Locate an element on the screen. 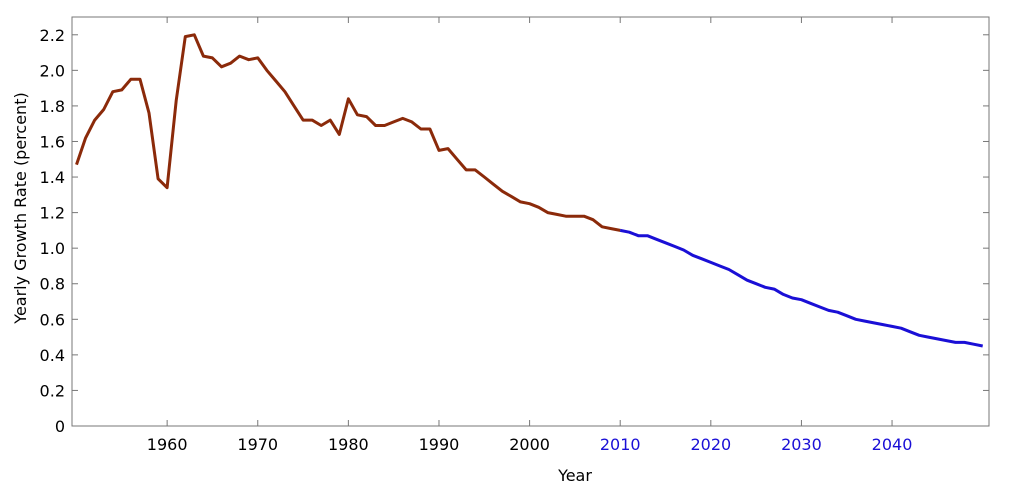 Image resolution: width=1024 pixels, height=485 pixels. x-axis-label: Year is located at coordinates (574, 475).